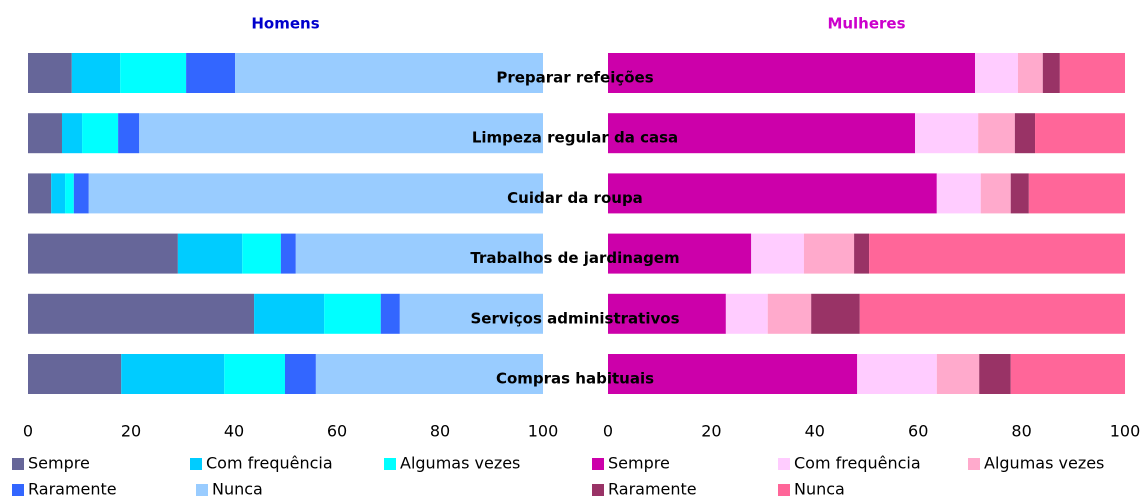 The height and width of the screenshot is (500, 1146). Describe the element at coordinates (574, 318) in the screenshot. I see `category-label: Serviços administrativos` at that location.